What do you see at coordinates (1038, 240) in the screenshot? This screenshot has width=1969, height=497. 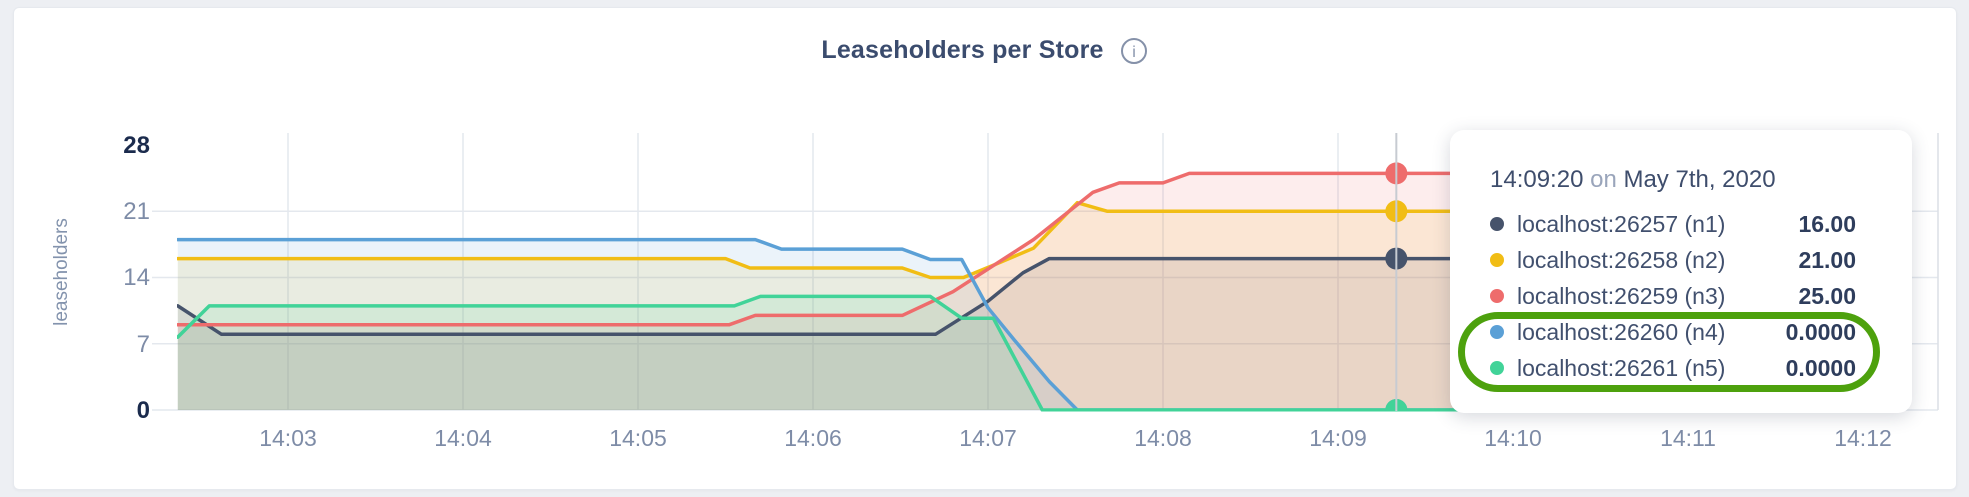 I see `series-line-n2` at bounding box center [1038, 240].